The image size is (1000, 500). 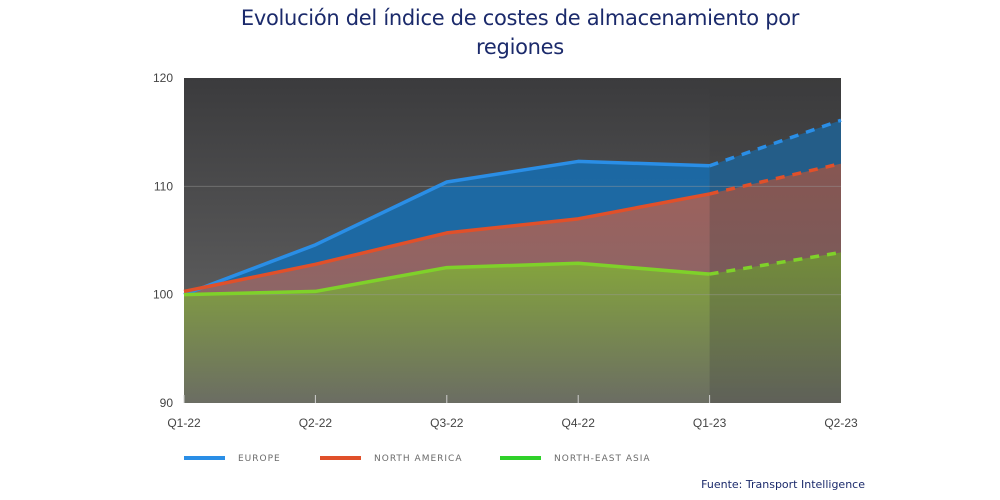 I want to click on legend-item: EUROPE, so click(x=232, y=459).